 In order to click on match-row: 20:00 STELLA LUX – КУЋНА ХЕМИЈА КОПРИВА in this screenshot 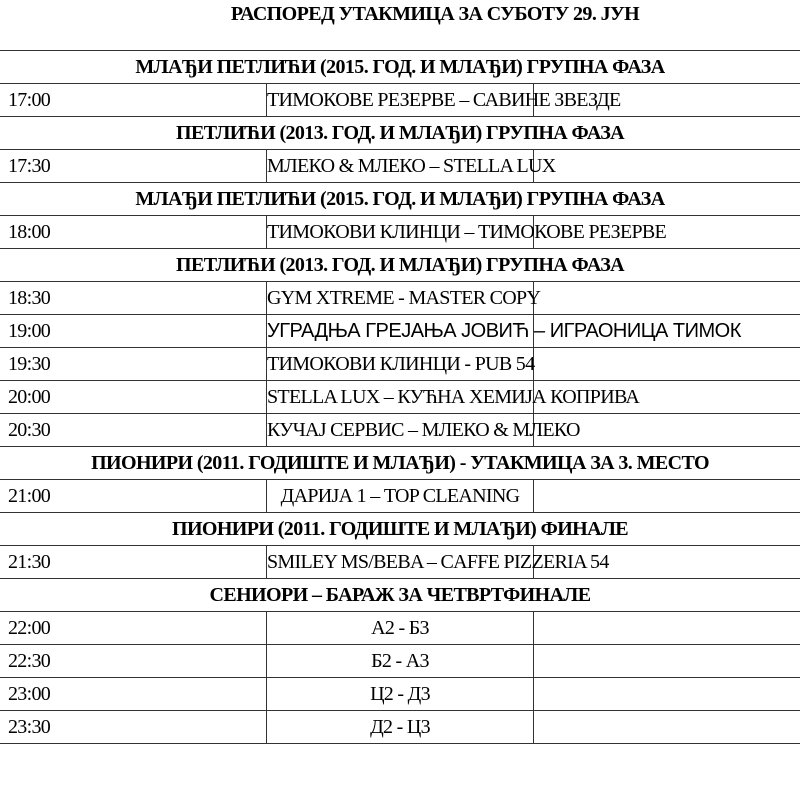, I will do `click(400, 397)`.